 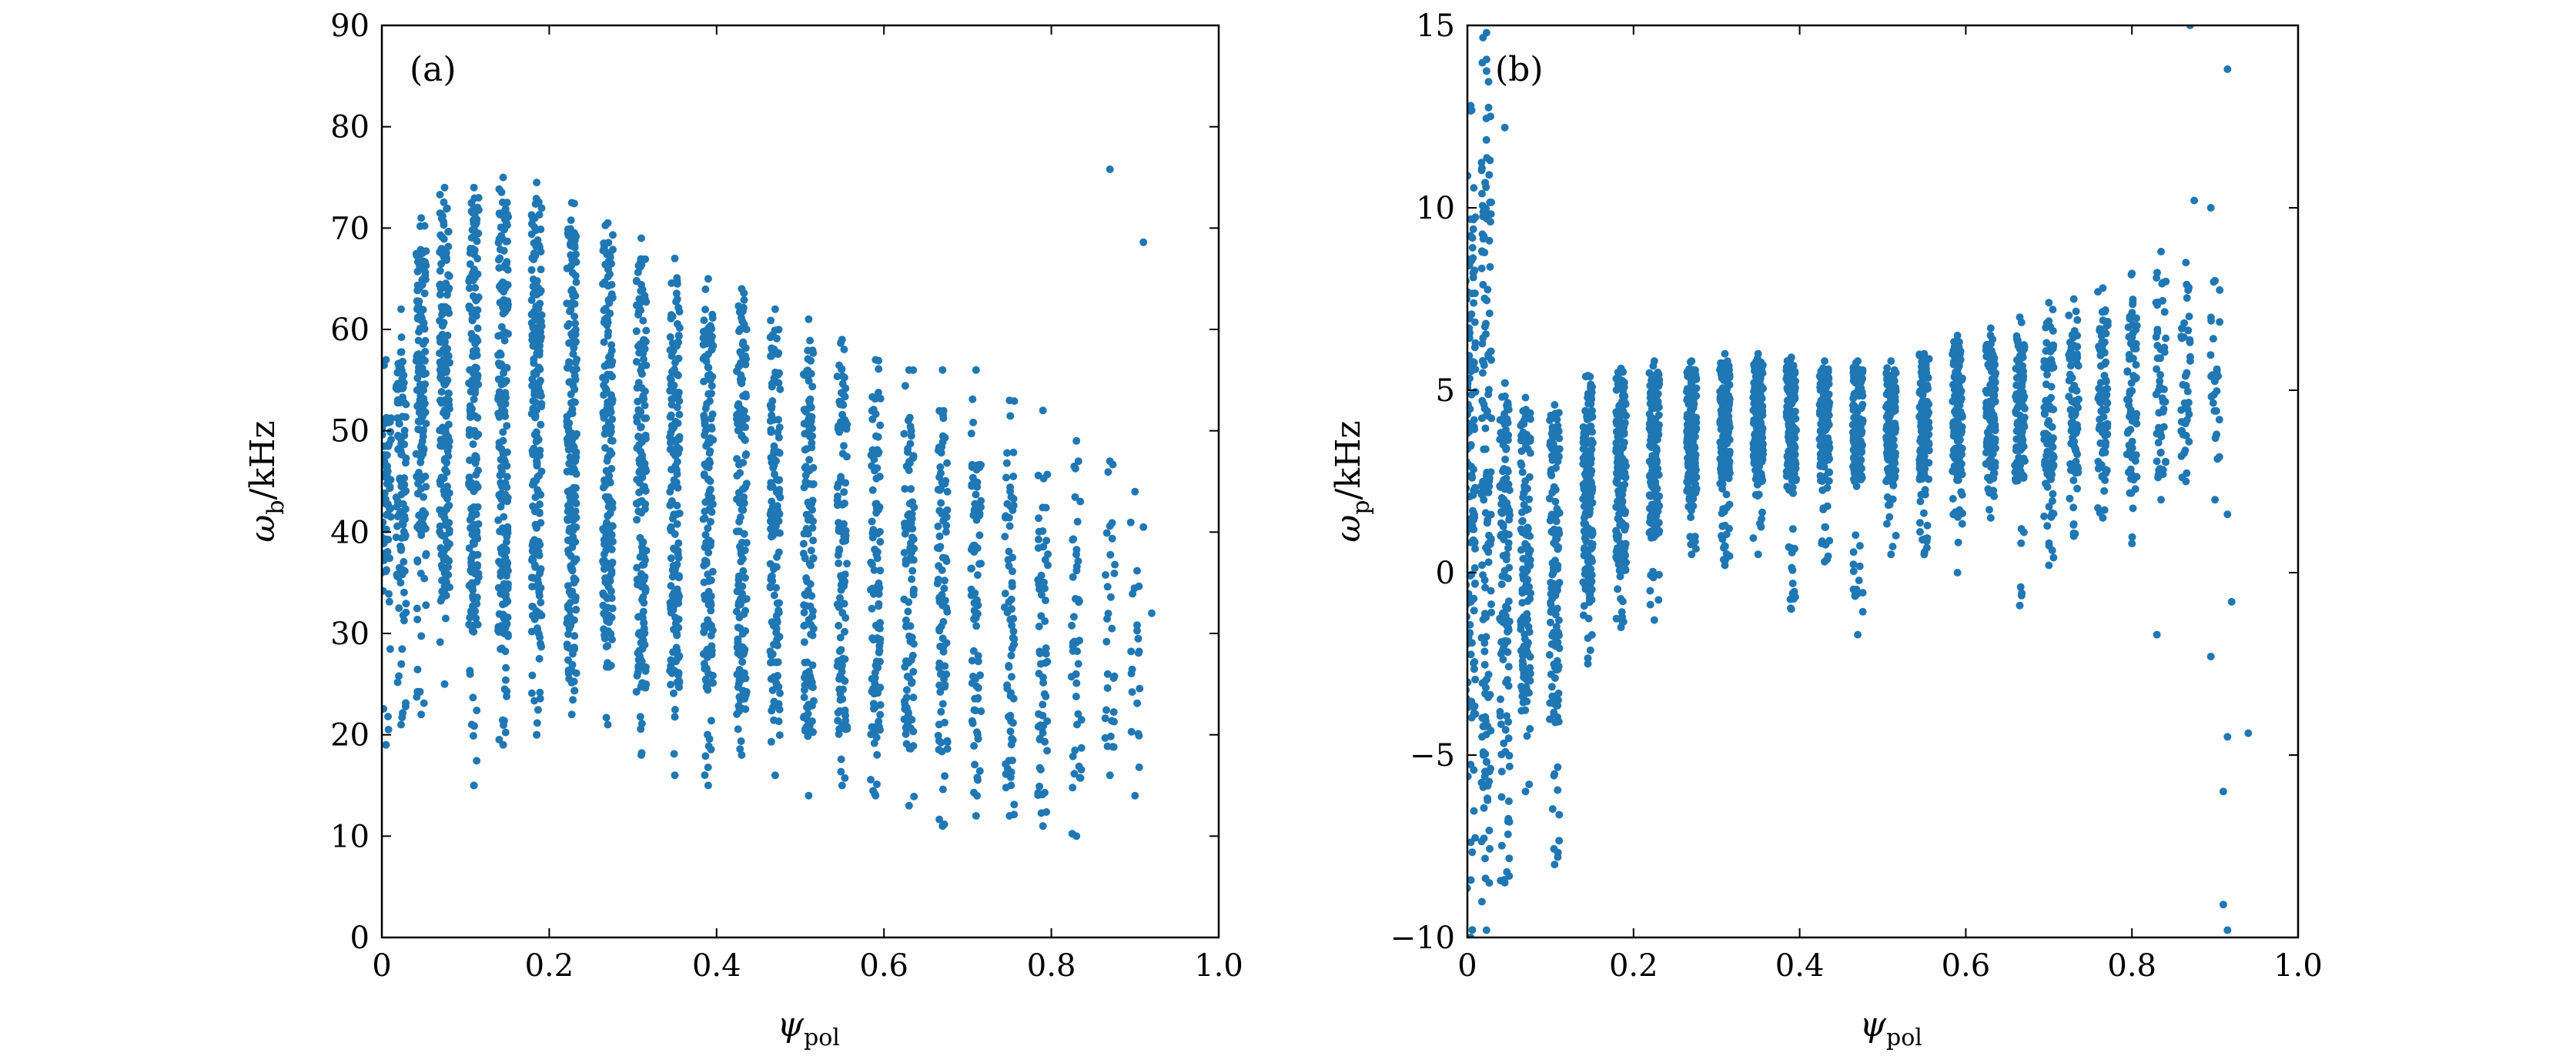 What do you see at coordinates (266, 481) in the screenshot?
I see `y-axis-label: ωb/kHz` at bounding box center [266, 481].